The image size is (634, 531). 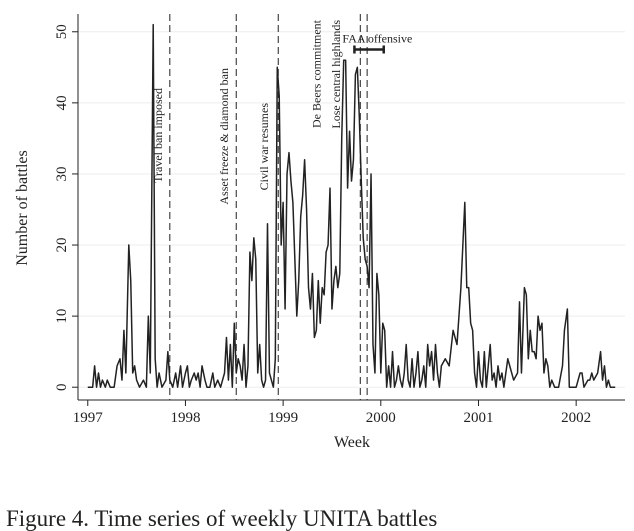 I want to click on y-tick-label: 20, so click(x=62, y=245).